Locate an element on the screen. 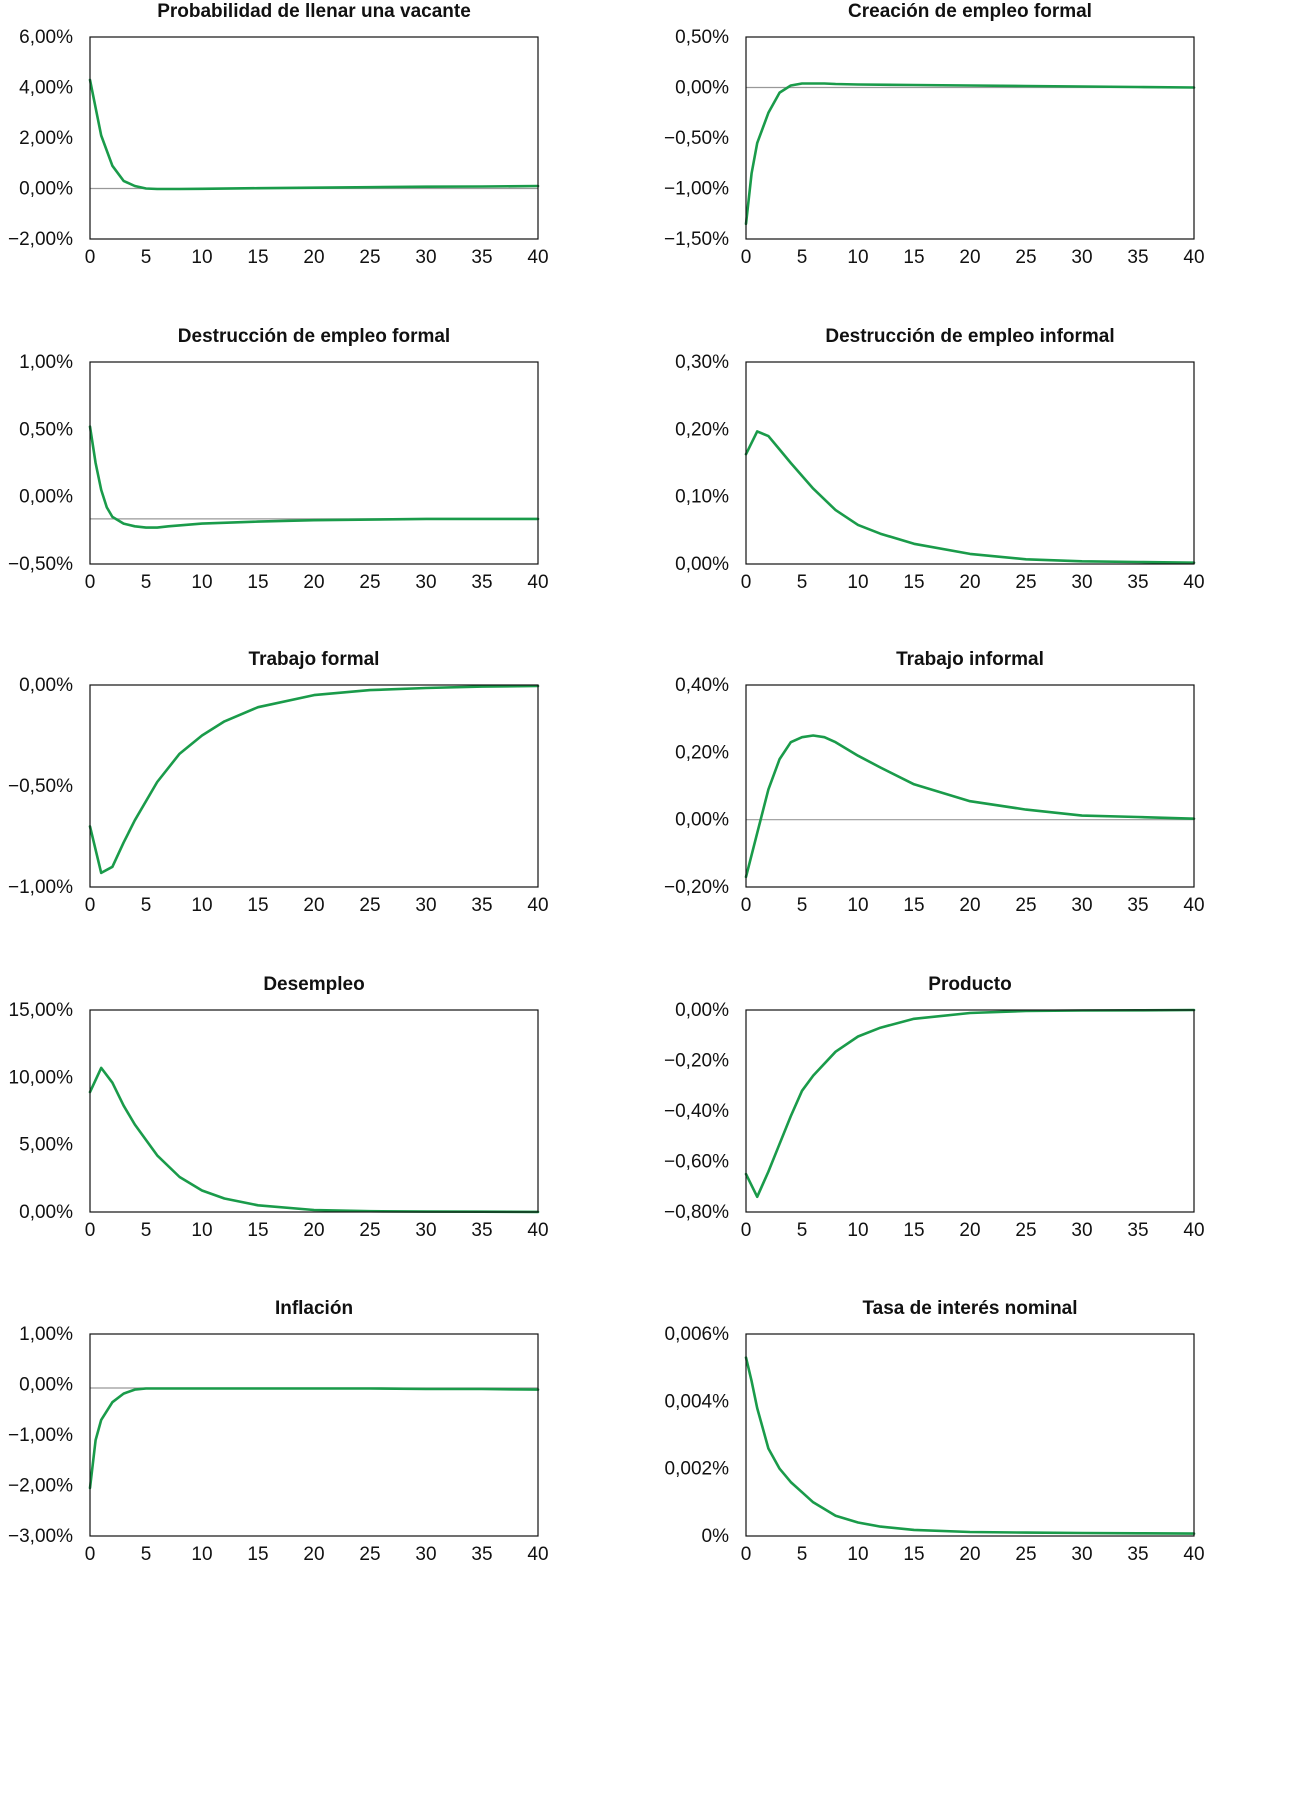  chart-svg: 1,00% 0,50% 0,00% −0,50% 0 5 10 15 20 25 30 35 40 is located at coordinates (278, 472).